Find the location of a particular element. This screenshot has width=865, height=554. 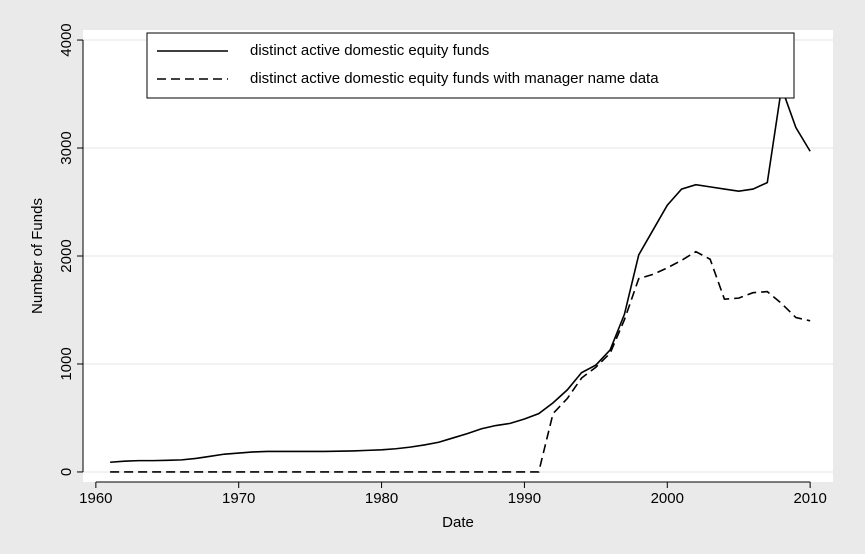

y-axis-title: Number of Funds is located at coordinates (37, 256).